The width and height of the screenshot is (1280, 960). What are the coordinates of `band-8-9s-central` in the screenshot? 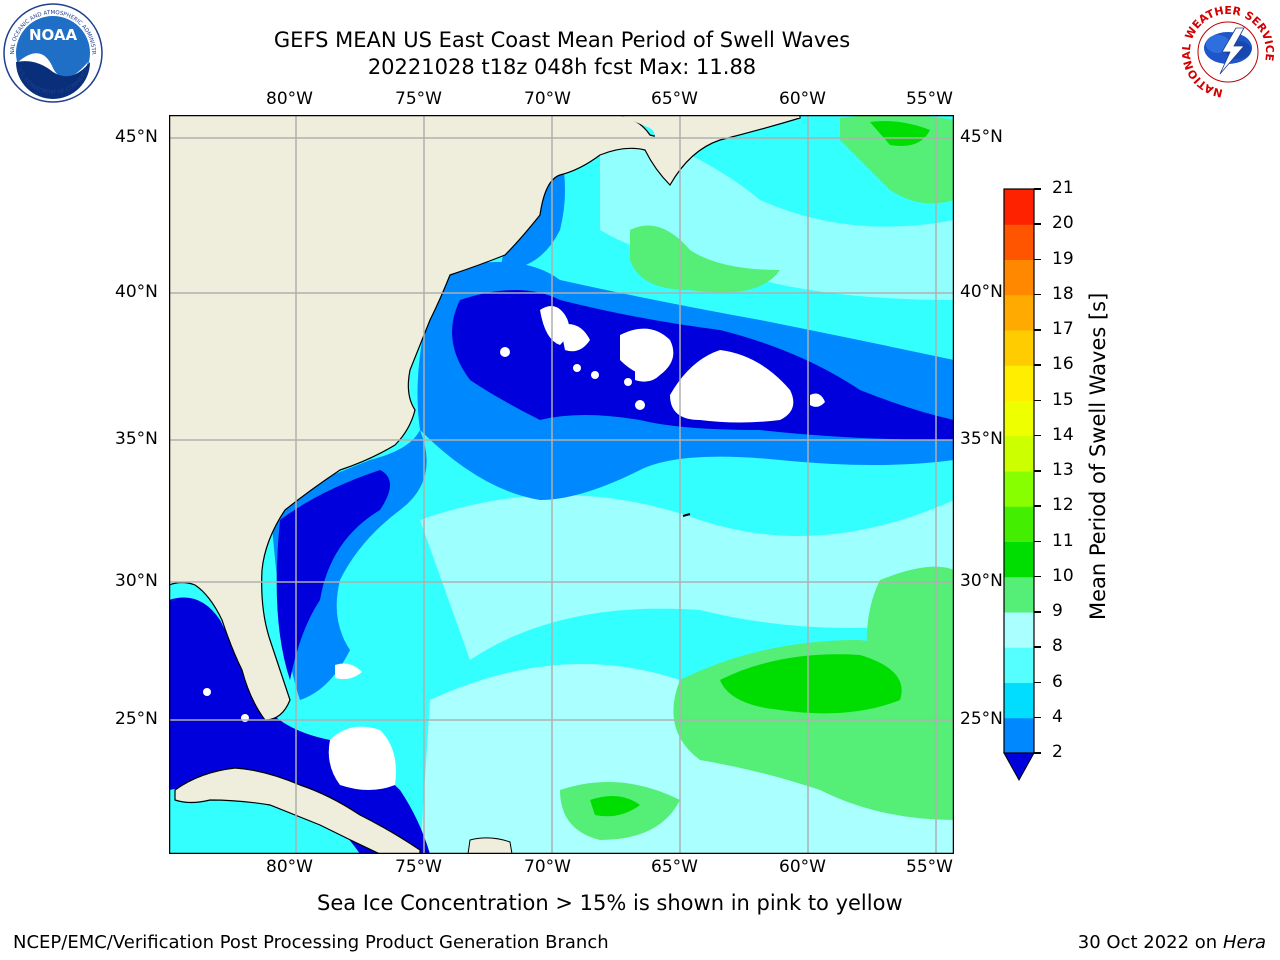 It's located at (687, 577).